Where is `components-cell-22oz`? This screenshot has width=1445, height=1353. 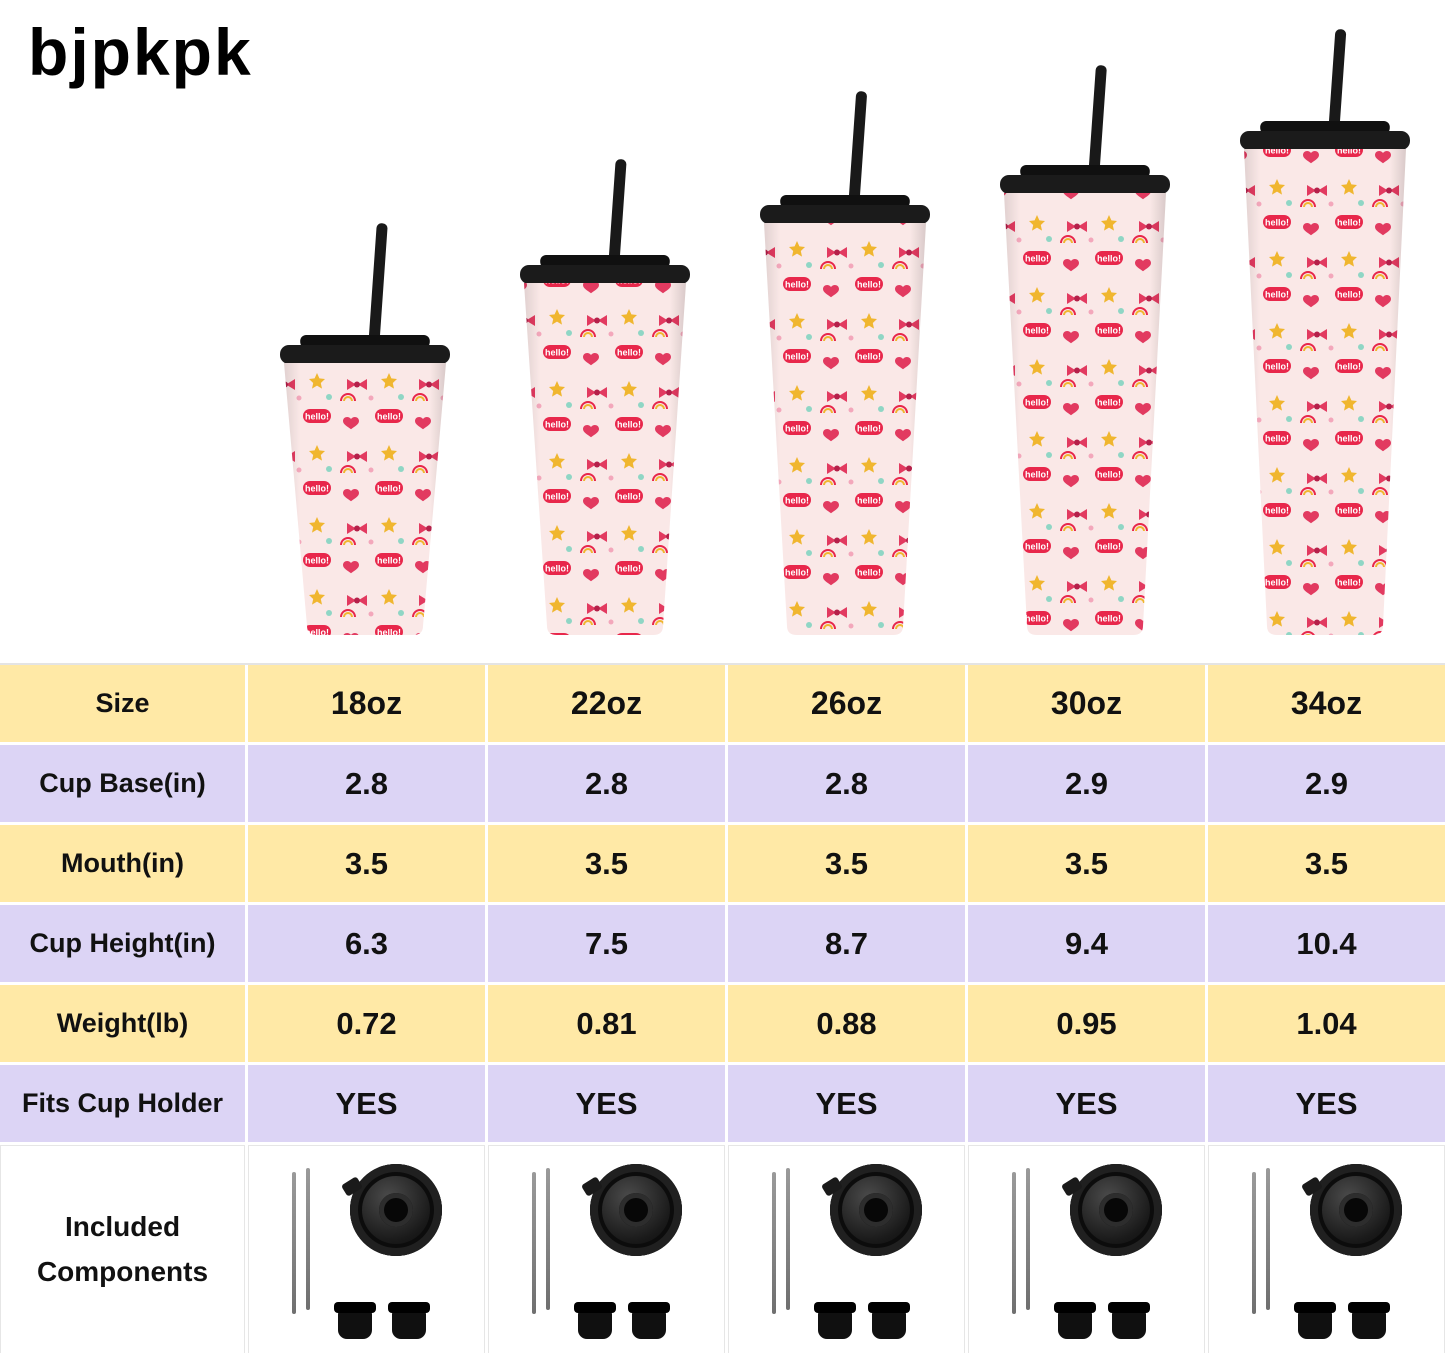
components-cell-22oz is located at coordinates (606, 1249).